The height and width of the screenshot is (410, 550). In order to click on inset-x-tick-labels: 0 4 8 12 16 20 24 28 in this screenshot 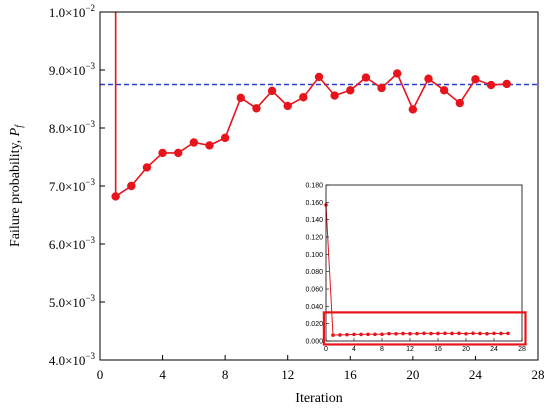, I will do `click(425, 349)`.